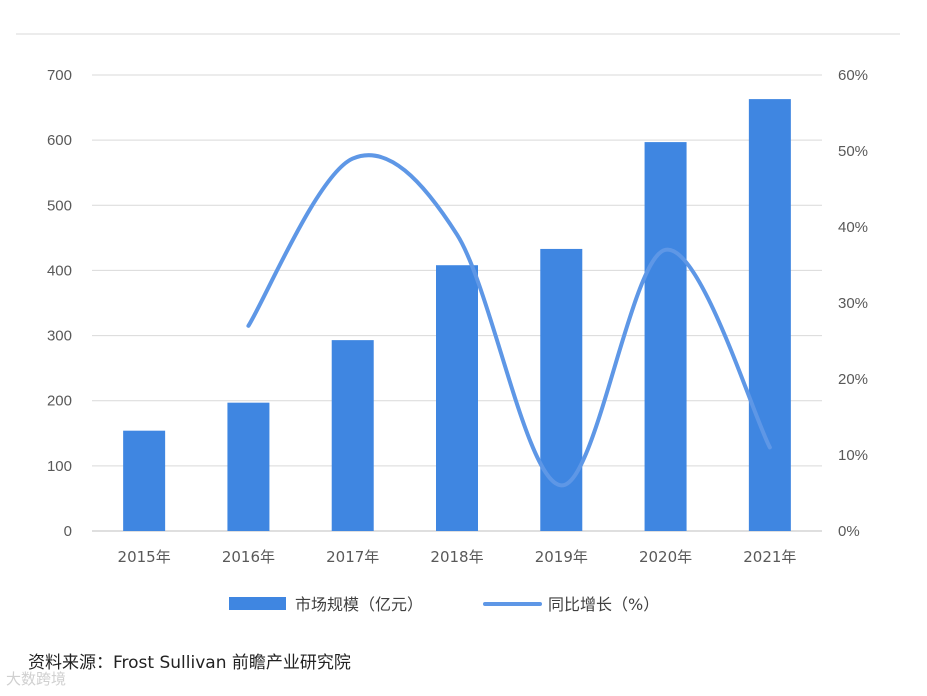 The image size is (927, 696). What do you see at coordinates (59, 270) in the screenshot?
I see `y-left-tick-label: 400` at bounding box center [59, 270].